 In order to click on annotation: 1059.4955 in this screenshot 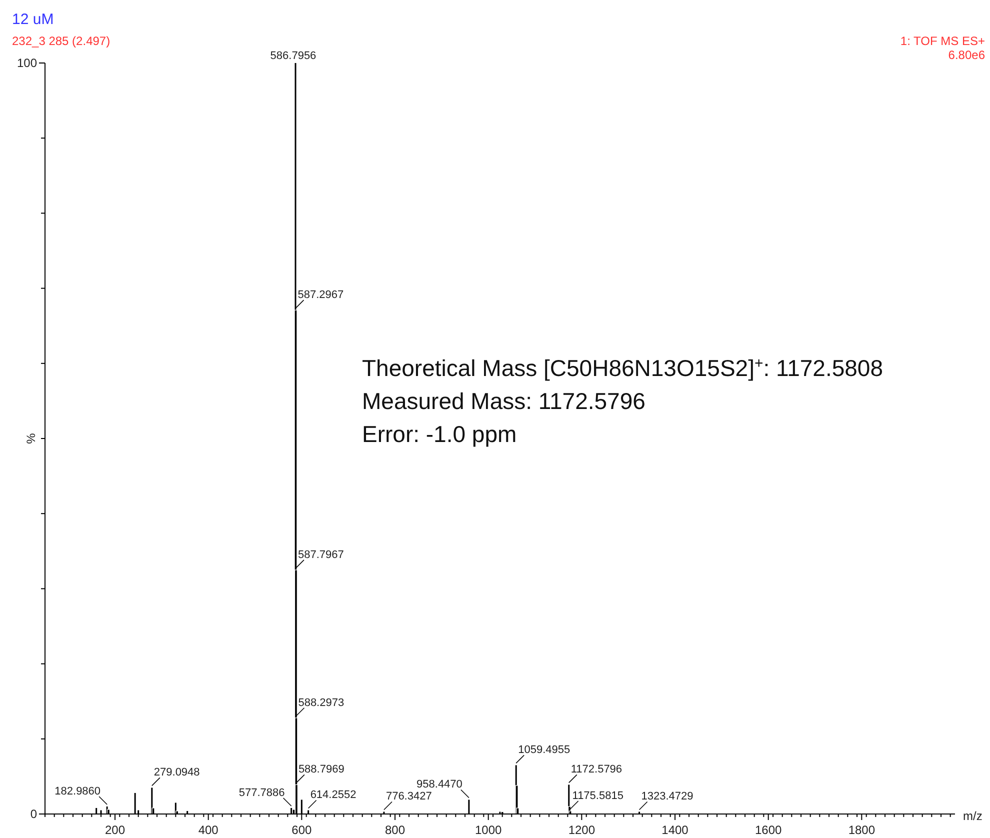, I will do `click(544, 750)`.